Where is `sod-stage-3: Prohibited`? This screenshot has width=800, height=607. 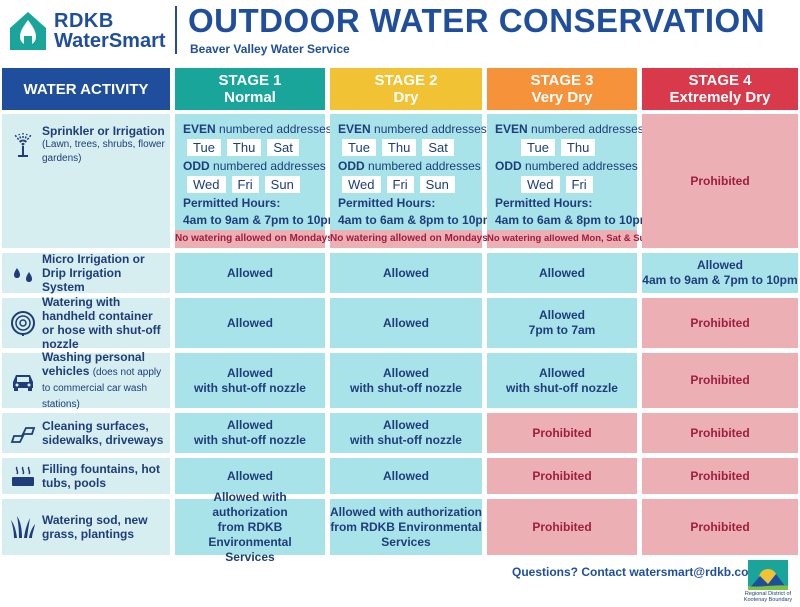 sod-stage-3: Prohibited is located at coordinates (562, 527).